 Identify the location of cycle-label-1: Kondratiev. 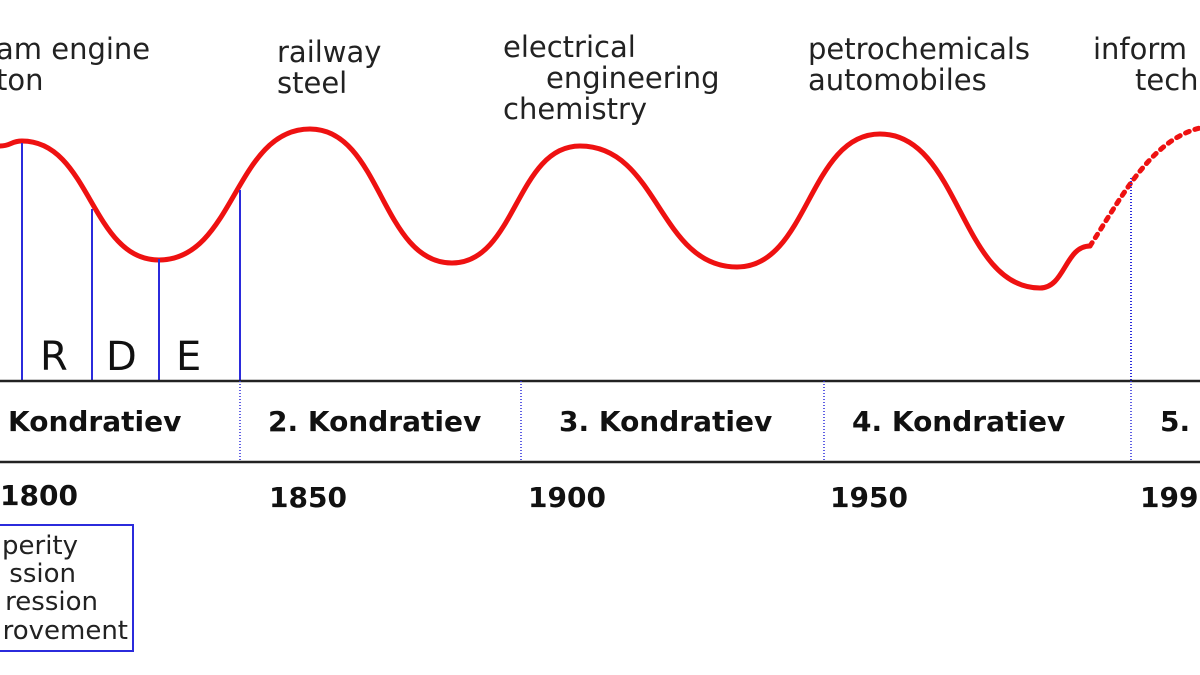
(95, 421).